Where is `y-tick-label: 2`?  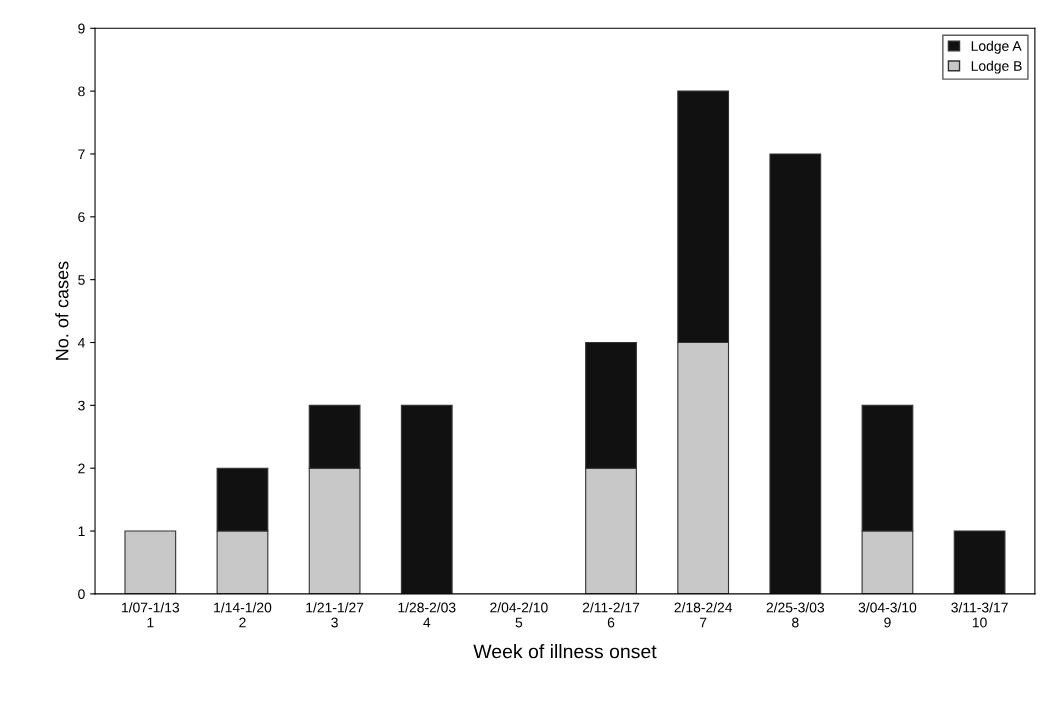
y-tick-label: 2 is located at coordinates (81, 468).